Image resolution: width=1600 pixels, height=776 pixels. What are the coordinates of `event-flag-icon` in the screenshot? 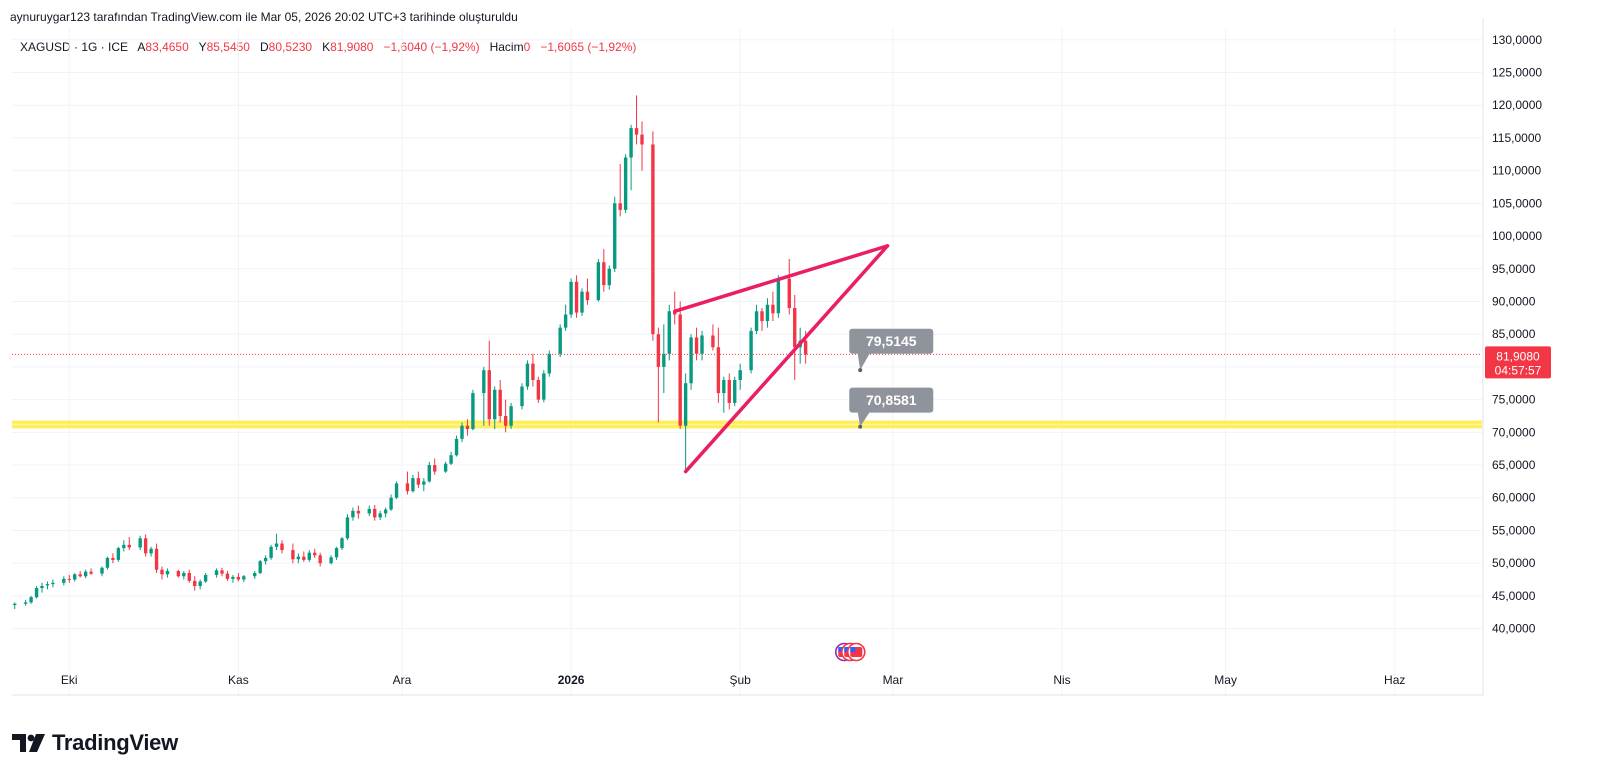 It's located at (856, 652).